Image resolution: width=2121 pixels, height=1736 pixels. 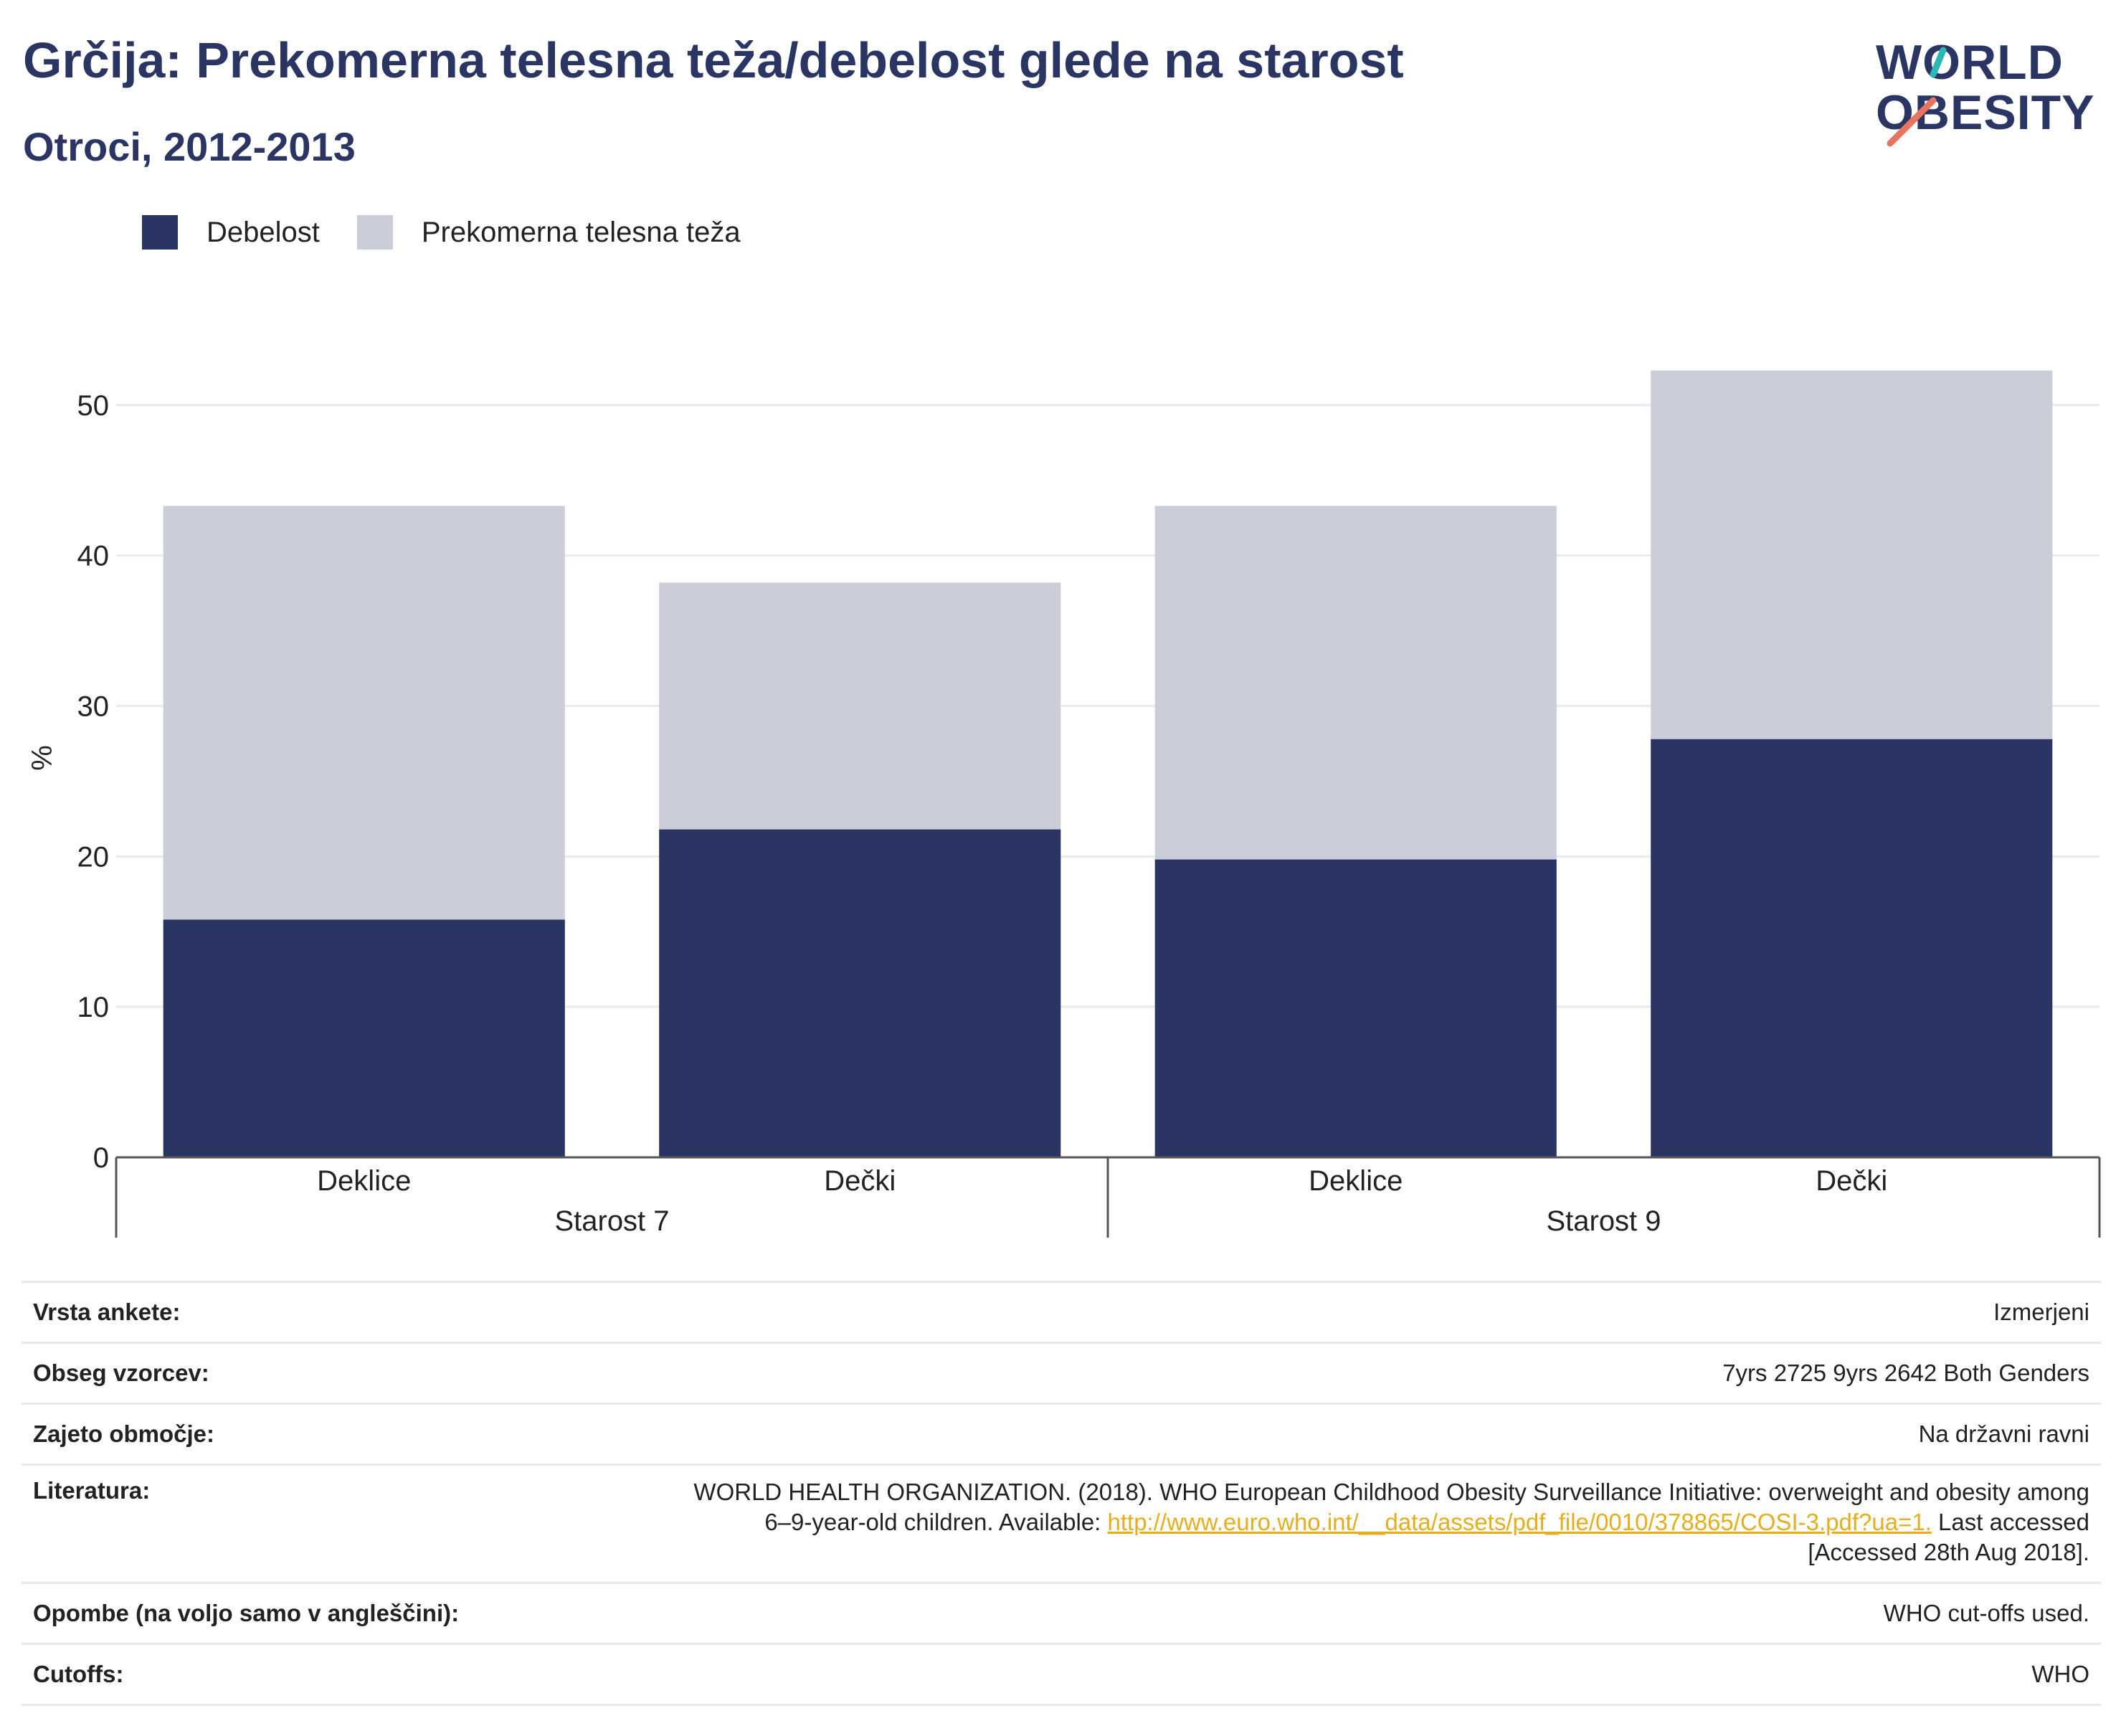 What do you see at coordinates (93, 557) in the screenshot?
I see `y-tick-label: 40` at bounding box center [93, 557].